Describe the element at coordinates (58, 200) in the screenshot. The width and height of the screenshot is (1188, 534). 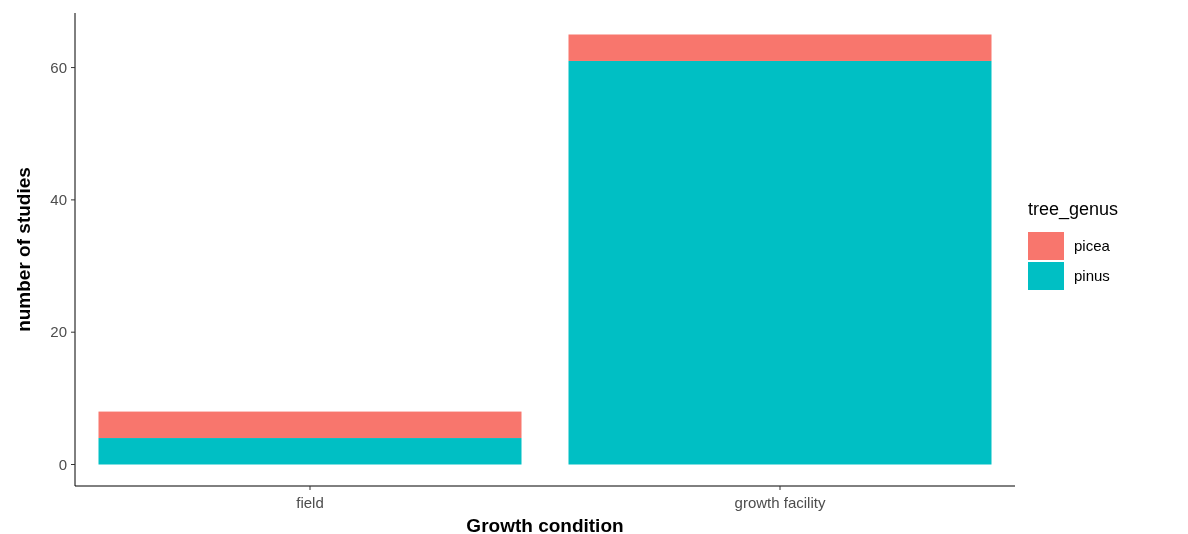
I see `y-tick-label: 40` at that location.